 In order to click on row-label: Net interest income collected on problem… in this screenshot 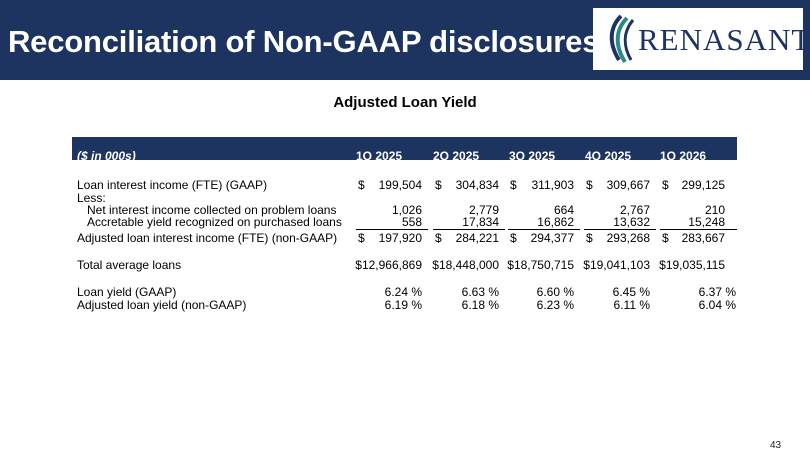, I will do `click(212, 210)`.